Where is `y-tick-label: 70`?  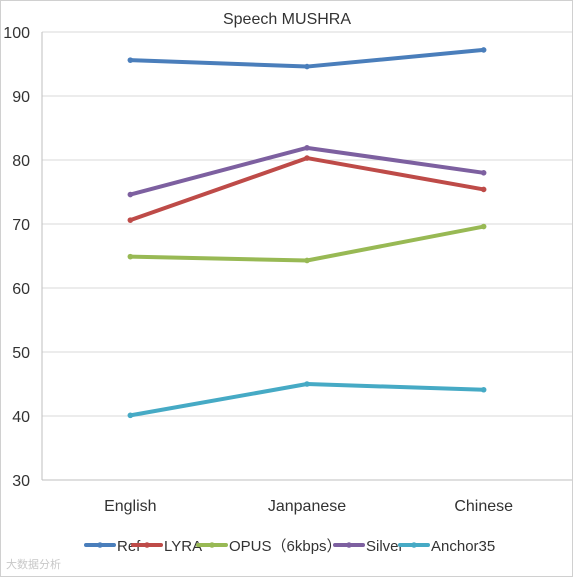
y-tick-label: 70 is located at coordinates (21, 225).